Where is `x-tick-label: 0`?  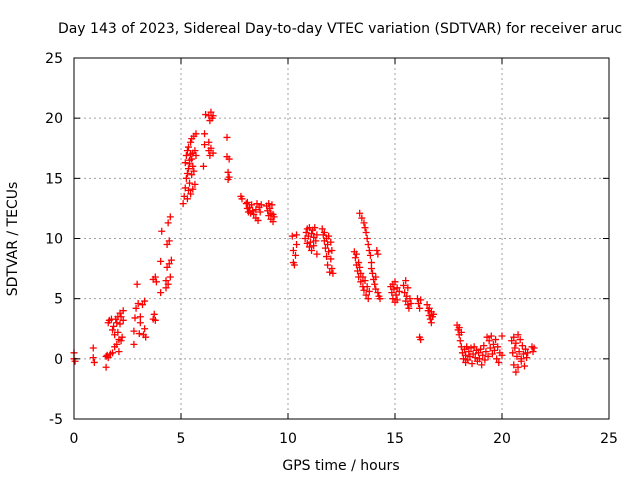 x-tick-label: 0 is located at coordinates (74, 439).